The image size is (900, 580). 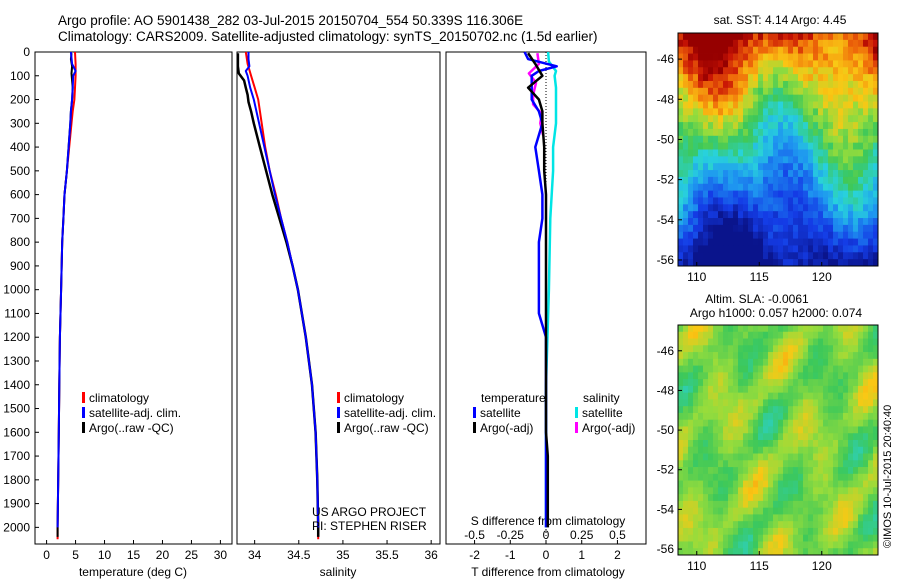 What do you see at coordinates (16, 504) in the screenshot?
I see `depth-tick-label: 1900` at bounding box center [16, 504].